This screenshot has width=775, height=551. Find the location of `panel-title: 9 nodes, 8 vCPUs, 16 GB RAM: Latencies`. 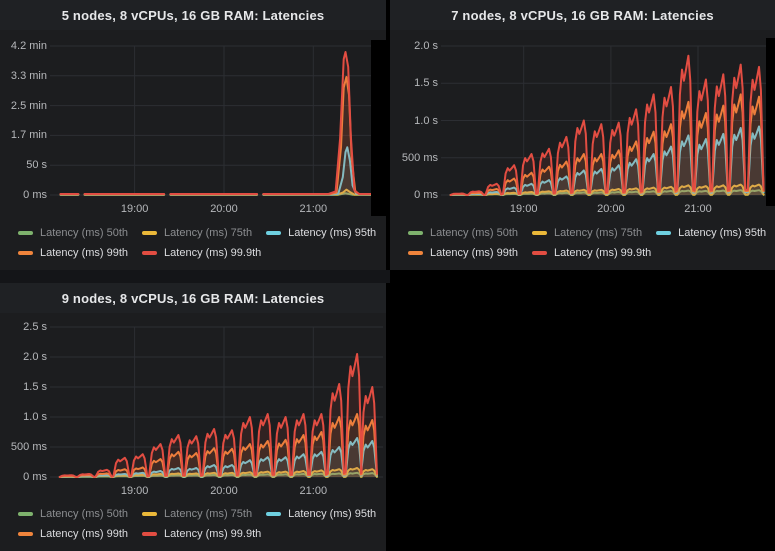

panel-title: 9 nodes, 8 vCPUs, 16 GB RAM: Latencies is located at coordinates (193, 298).